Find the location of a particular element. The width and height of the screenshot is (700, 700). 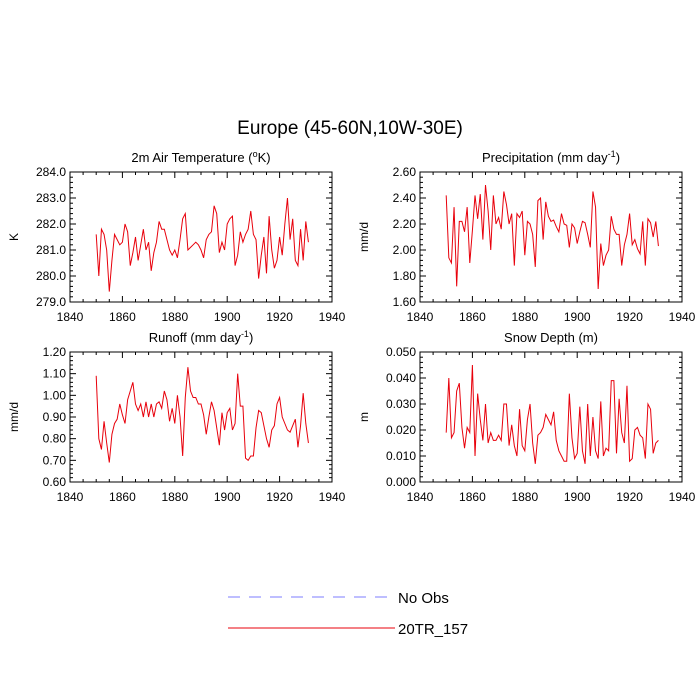

panel-title: Precipitation (mm day-1) is located at coordinates (551, 157).